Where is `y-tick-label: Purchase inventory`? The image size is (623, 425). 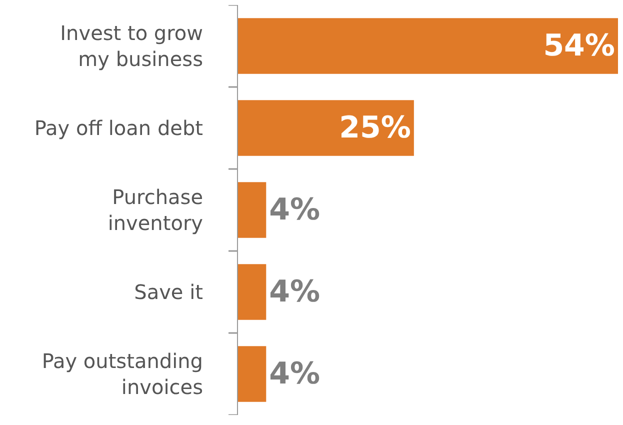 y-tick-label: Purchase inventory is located at coordinates (156, 210).